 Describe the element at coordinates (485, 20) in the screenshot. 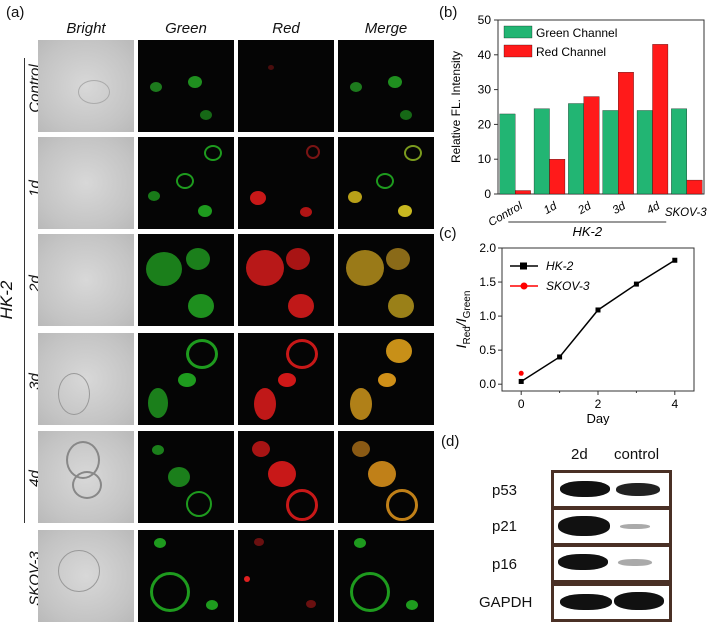

I see `y-tick-label: 50` at that location.